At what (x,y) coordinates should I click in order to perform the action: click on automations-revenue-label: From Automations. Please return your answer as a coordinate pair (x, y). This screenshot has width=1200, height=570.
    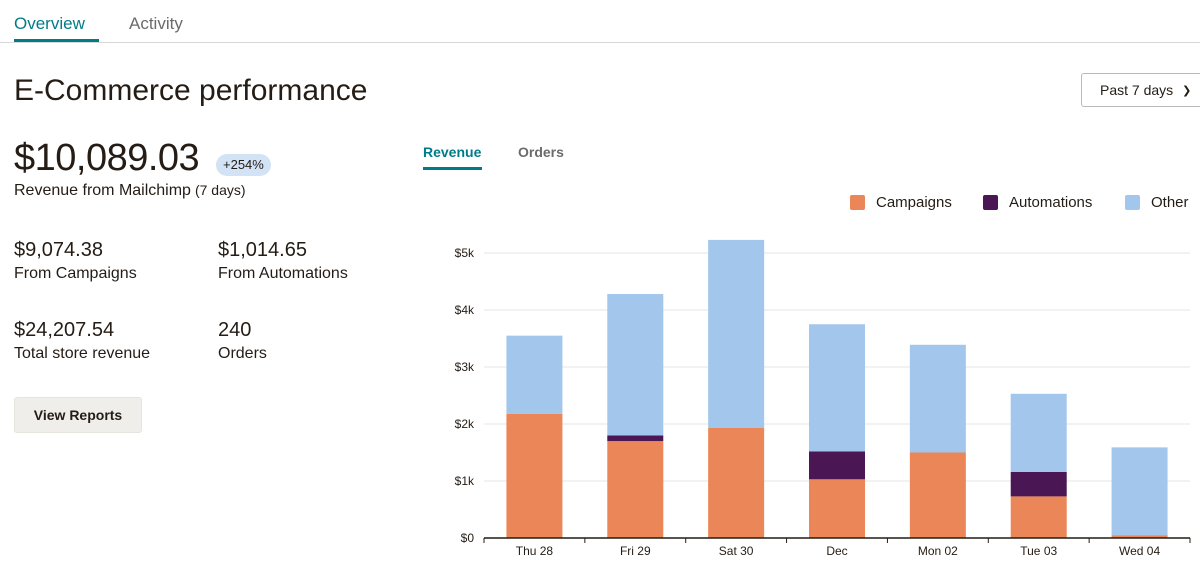
    Looking at the image, I should click on (283, 273).